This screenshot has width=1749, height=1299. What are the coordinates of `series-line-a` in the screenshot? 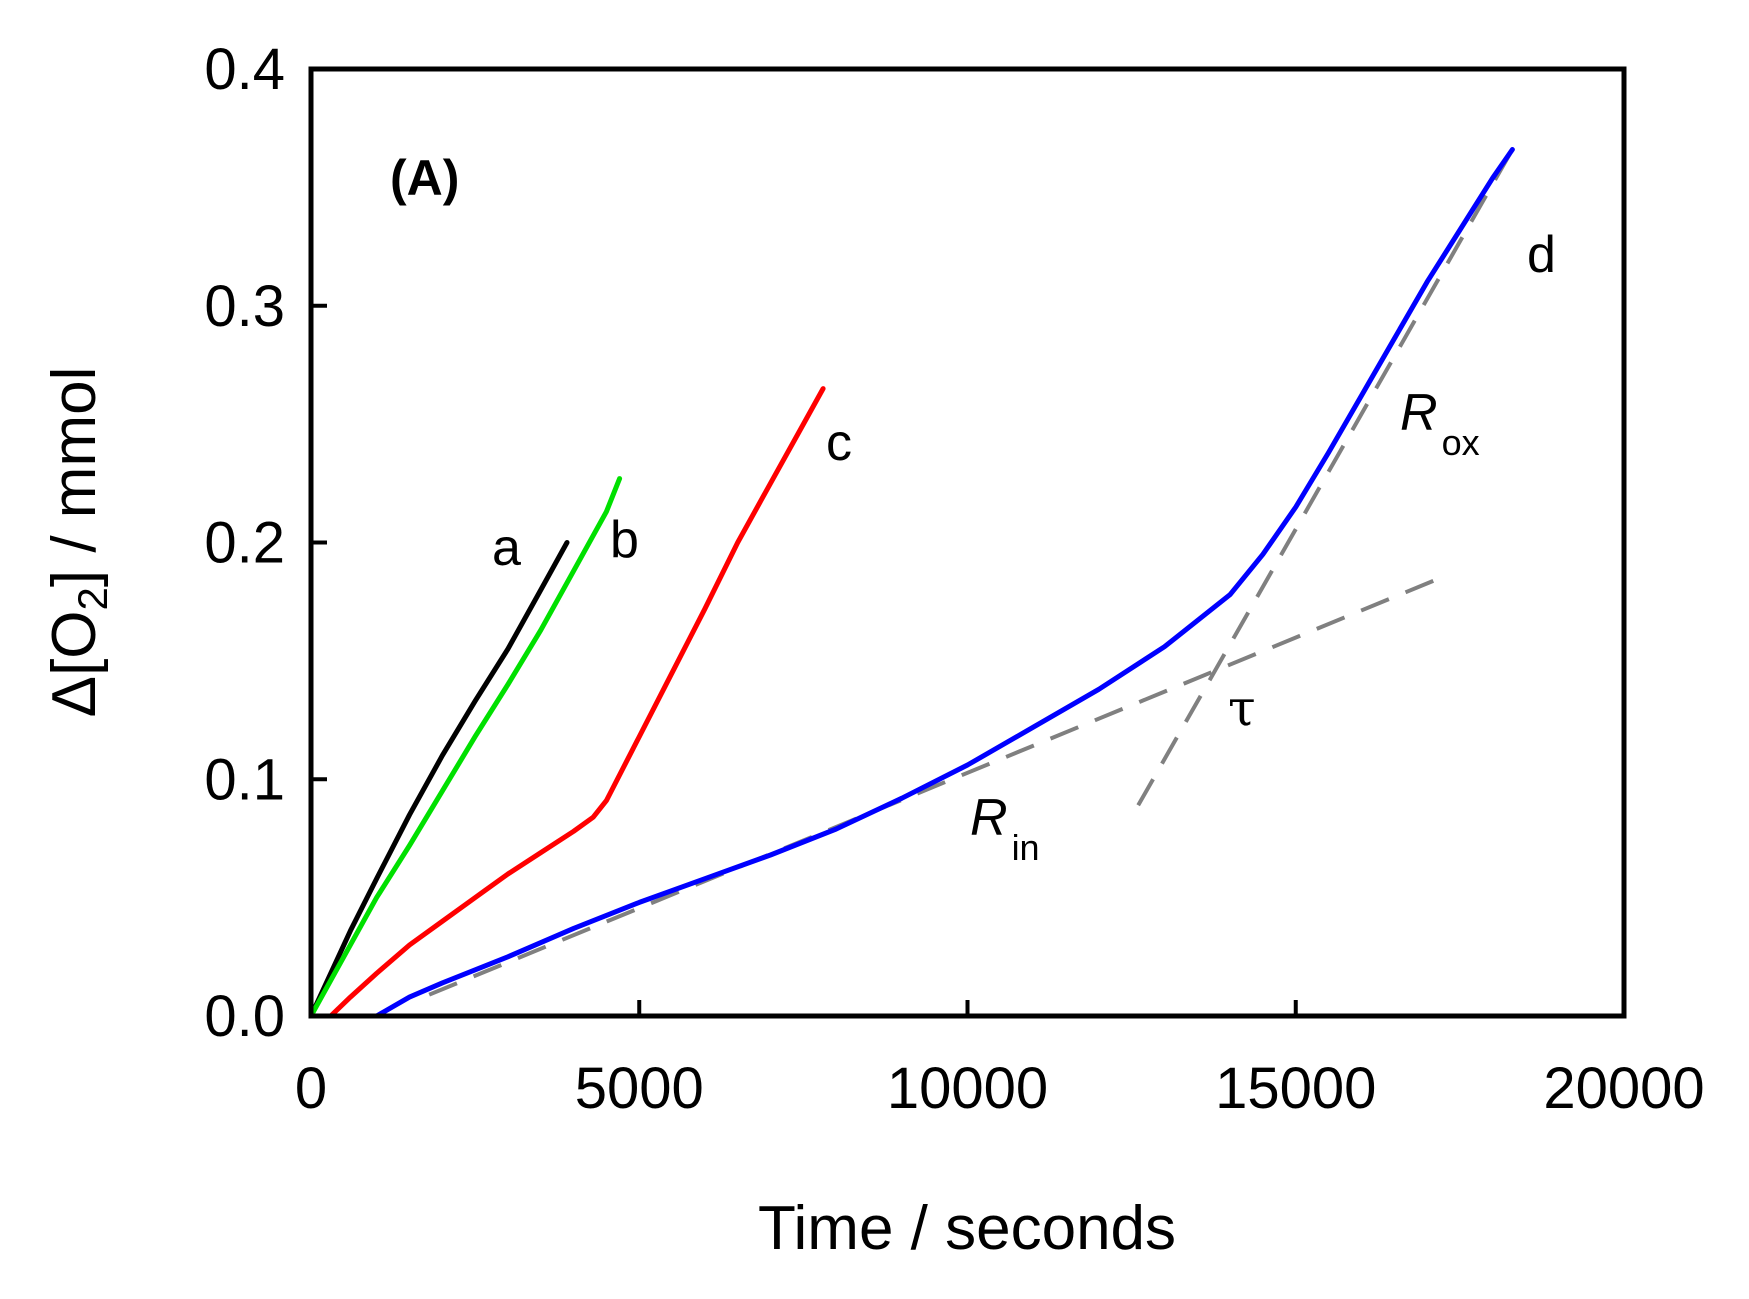 It's located at (439, 779).